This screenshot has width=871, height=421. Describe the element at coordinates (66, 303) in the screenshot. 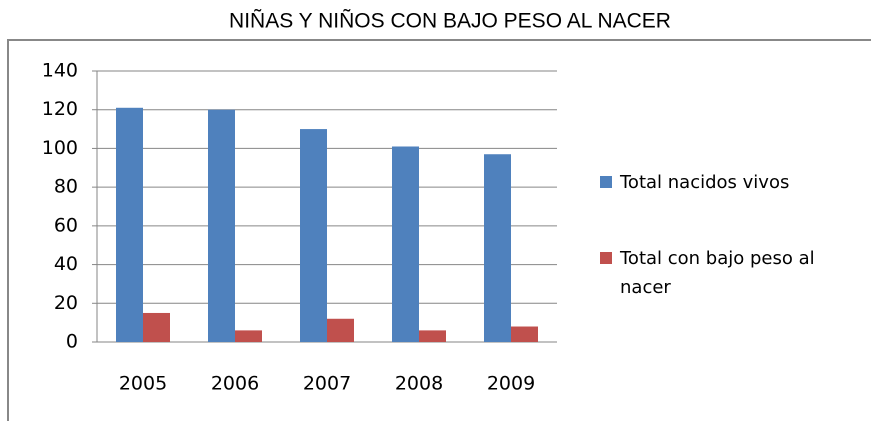

I see `y-tick-label: 20` at that location.